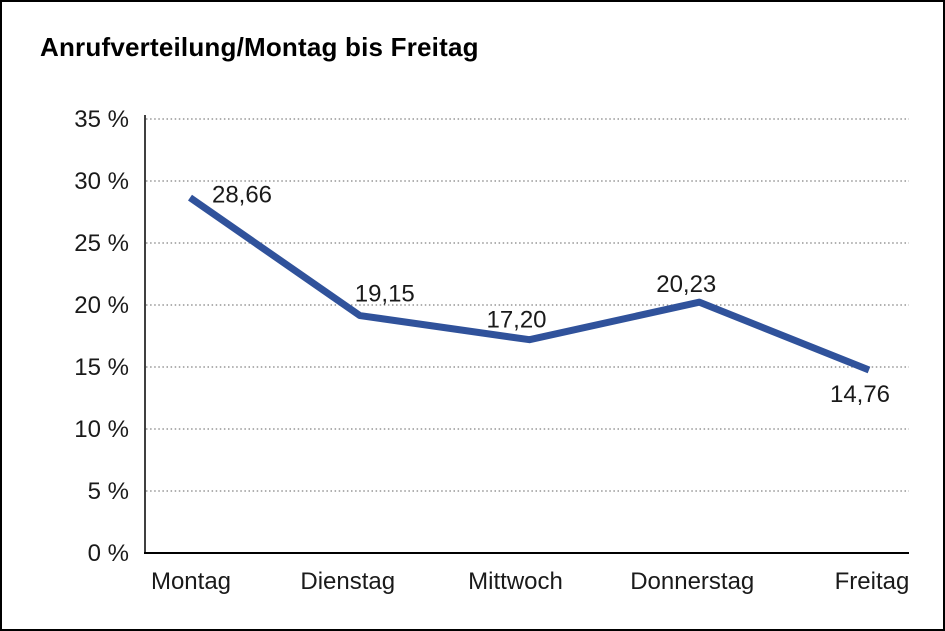  Describe the element at coordinates (101, 305) in the screenshot. I see `y-tick-label: 20 %` at that location.